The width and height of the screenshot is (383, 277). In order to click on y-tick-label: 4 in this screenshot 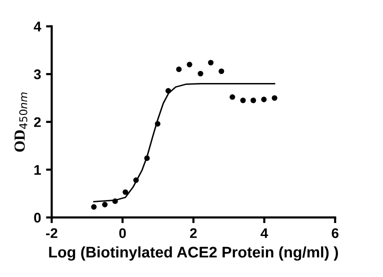, I will do `click(38, 27)`.